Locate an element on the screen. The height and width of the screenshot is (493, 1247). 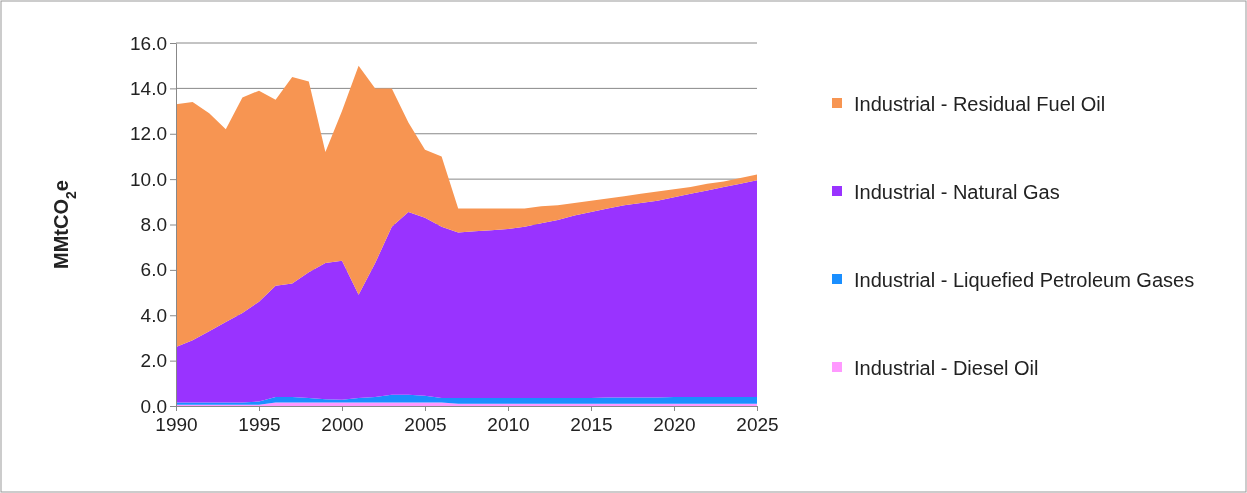
legend-label: Industrial - Liquefied Petroleum Gases is located at coordinates (1024, 280).